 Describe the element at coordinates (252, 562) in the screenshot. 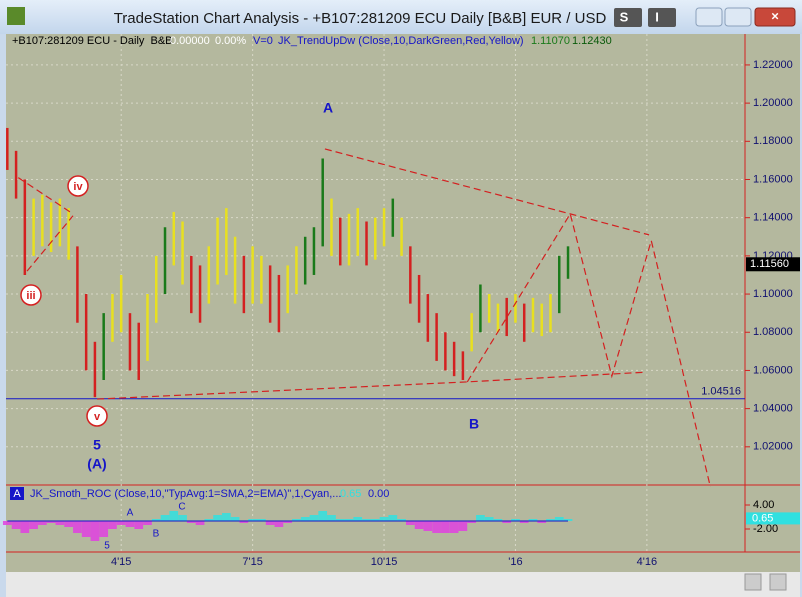

I see `x-tick-label: 7'15` at that location.